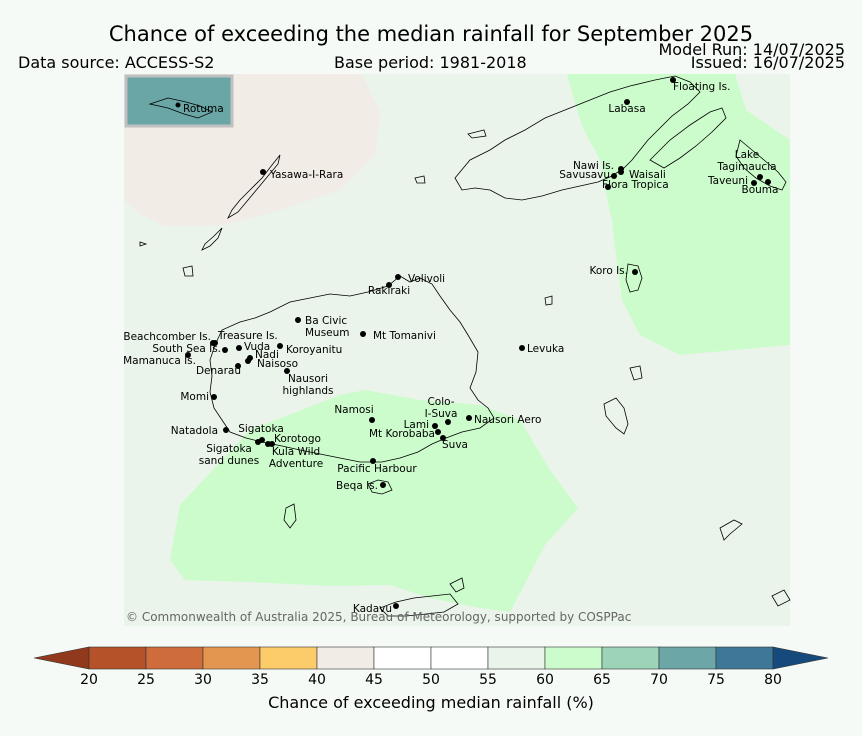 Image resolution: width=862 pixels, height=736 pixels. I want to click on colorbar-tick-label: 70, so click(659, 680).